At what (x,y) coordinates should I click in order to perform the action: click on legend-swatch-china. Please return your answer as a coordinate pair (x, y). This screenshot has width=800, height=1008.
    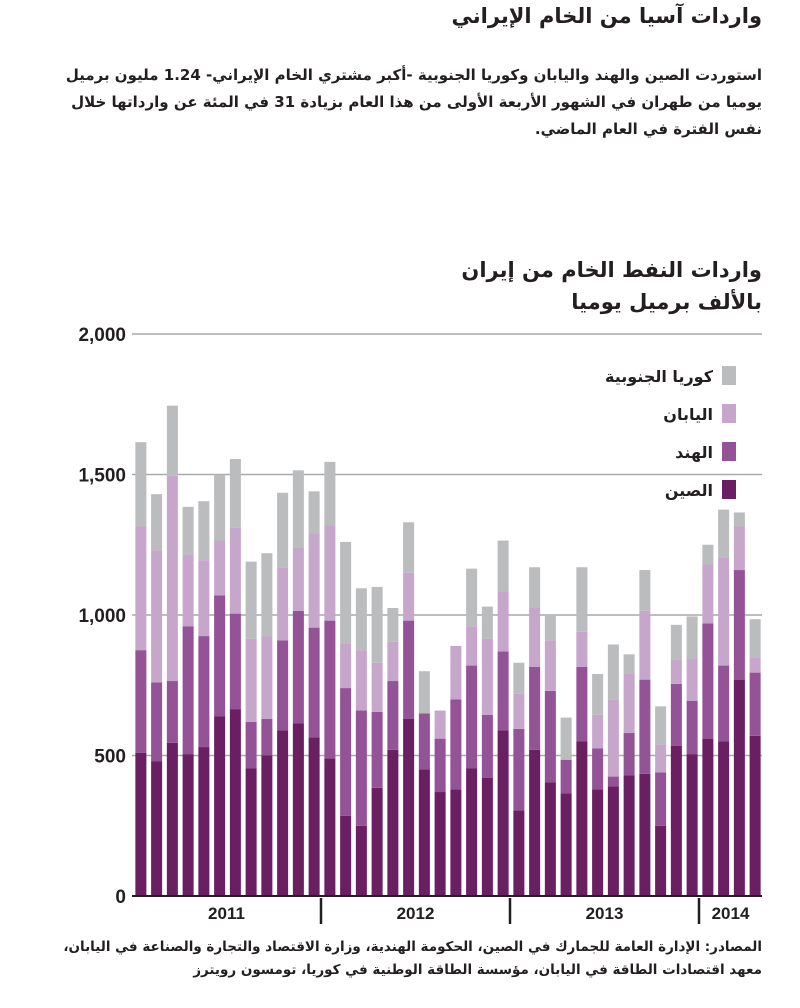
    Looking at the image, I should click on (729, 489).